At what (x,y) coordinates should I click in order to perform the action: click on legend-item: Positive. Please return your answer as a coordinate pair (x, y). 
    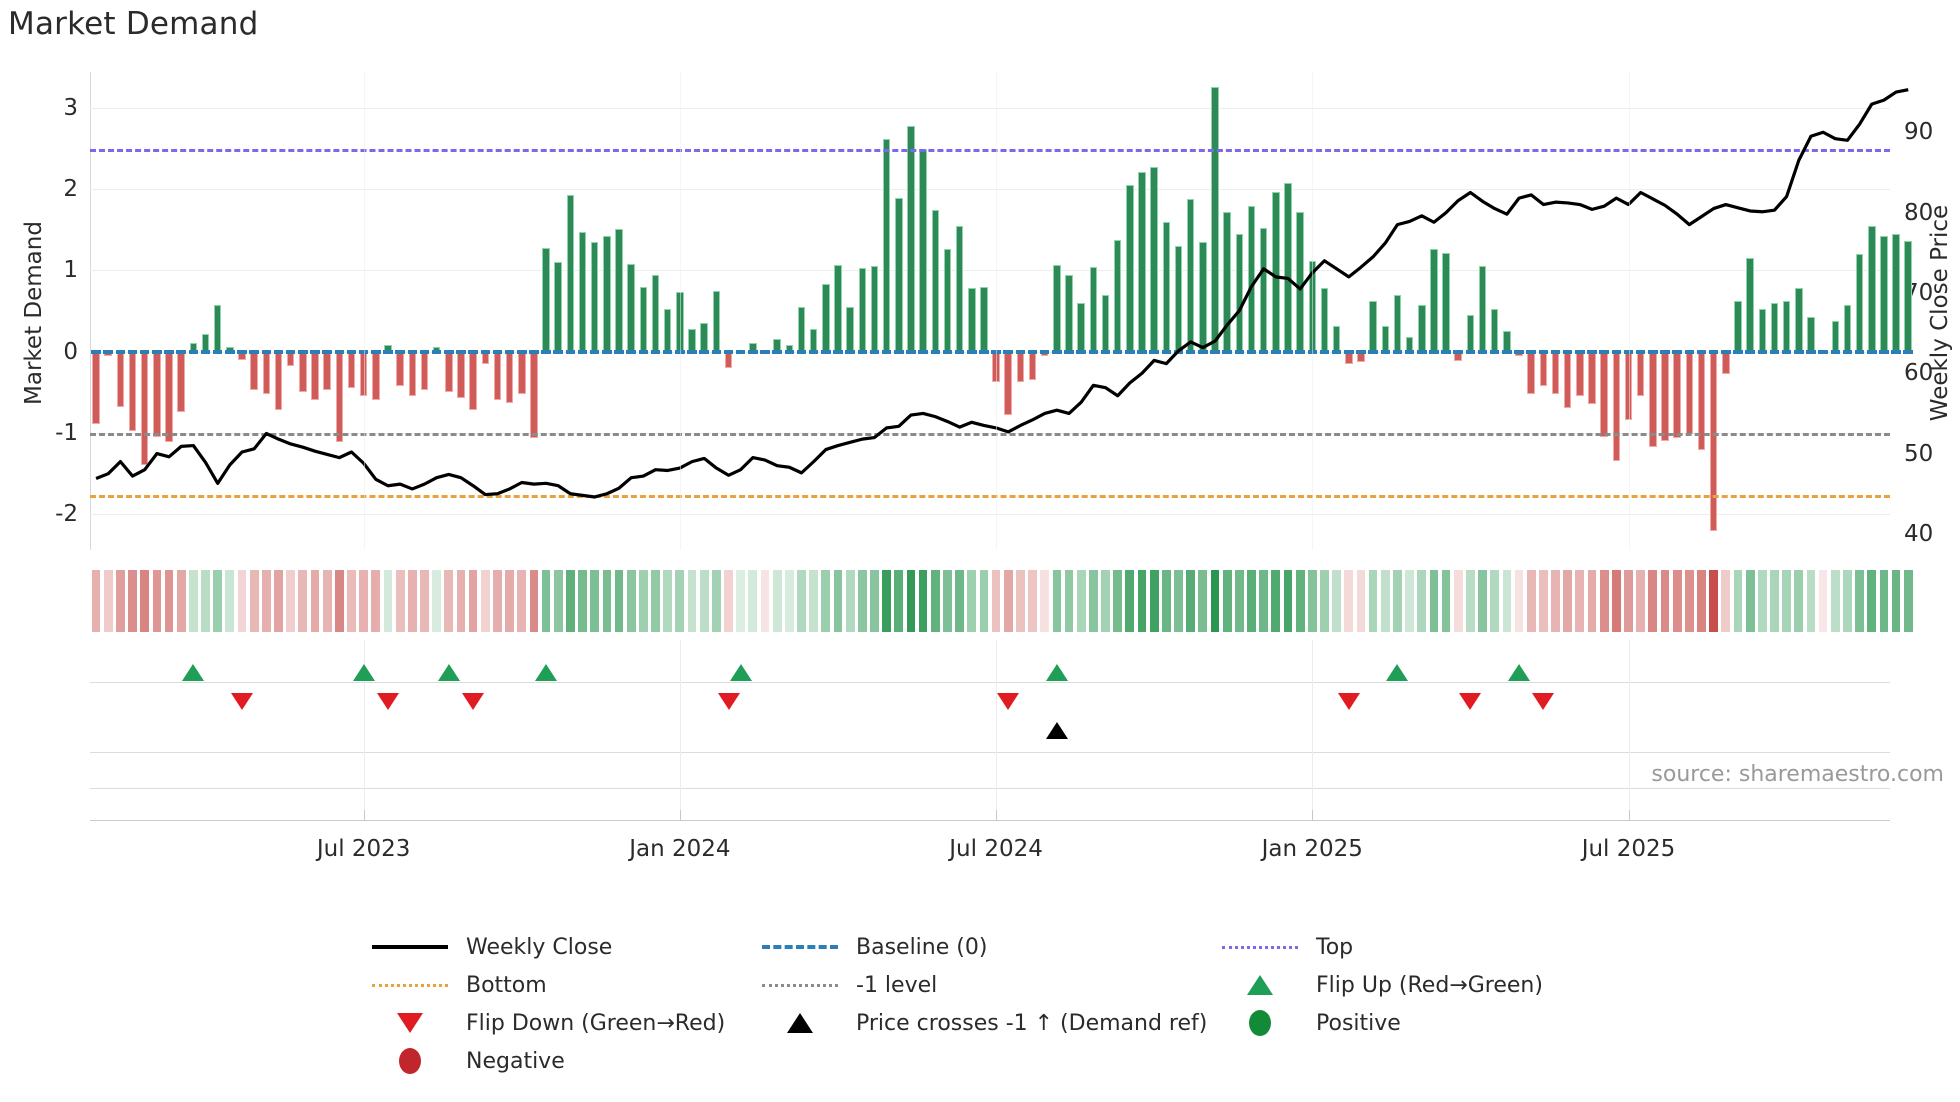
    Looking at the image, I should click on (1415, 1023).